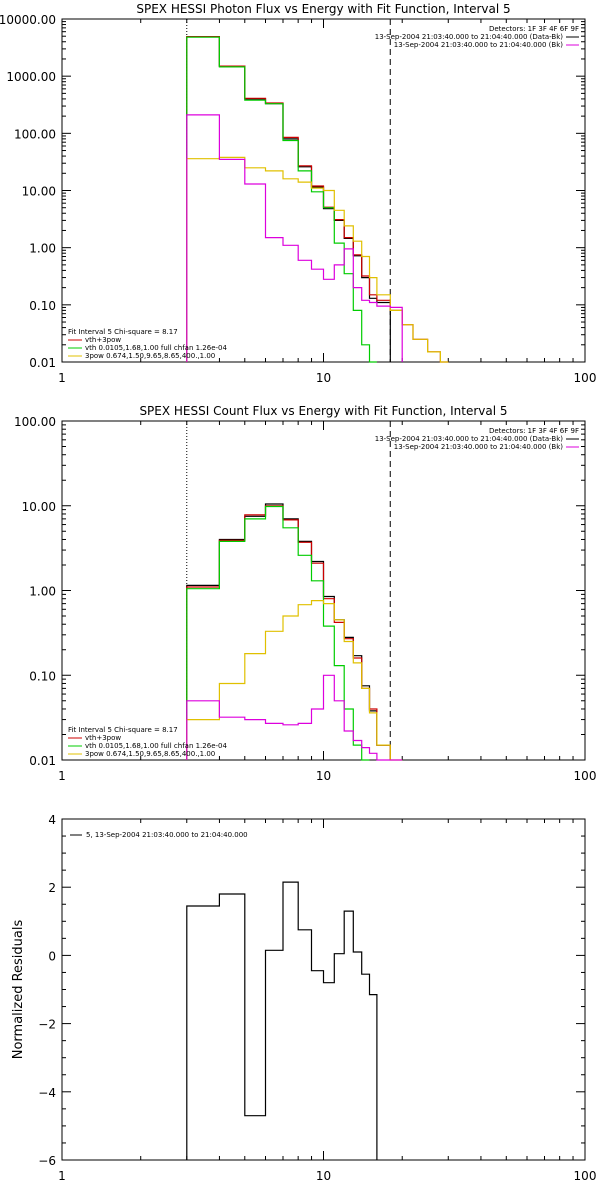 Image resolution: width=600 pixels, height=1204 pixels. What do you see at coordinates (47, 1093) in the screenshot?
I see `y-tick-label: −4` at bounding box center [47, 1093].